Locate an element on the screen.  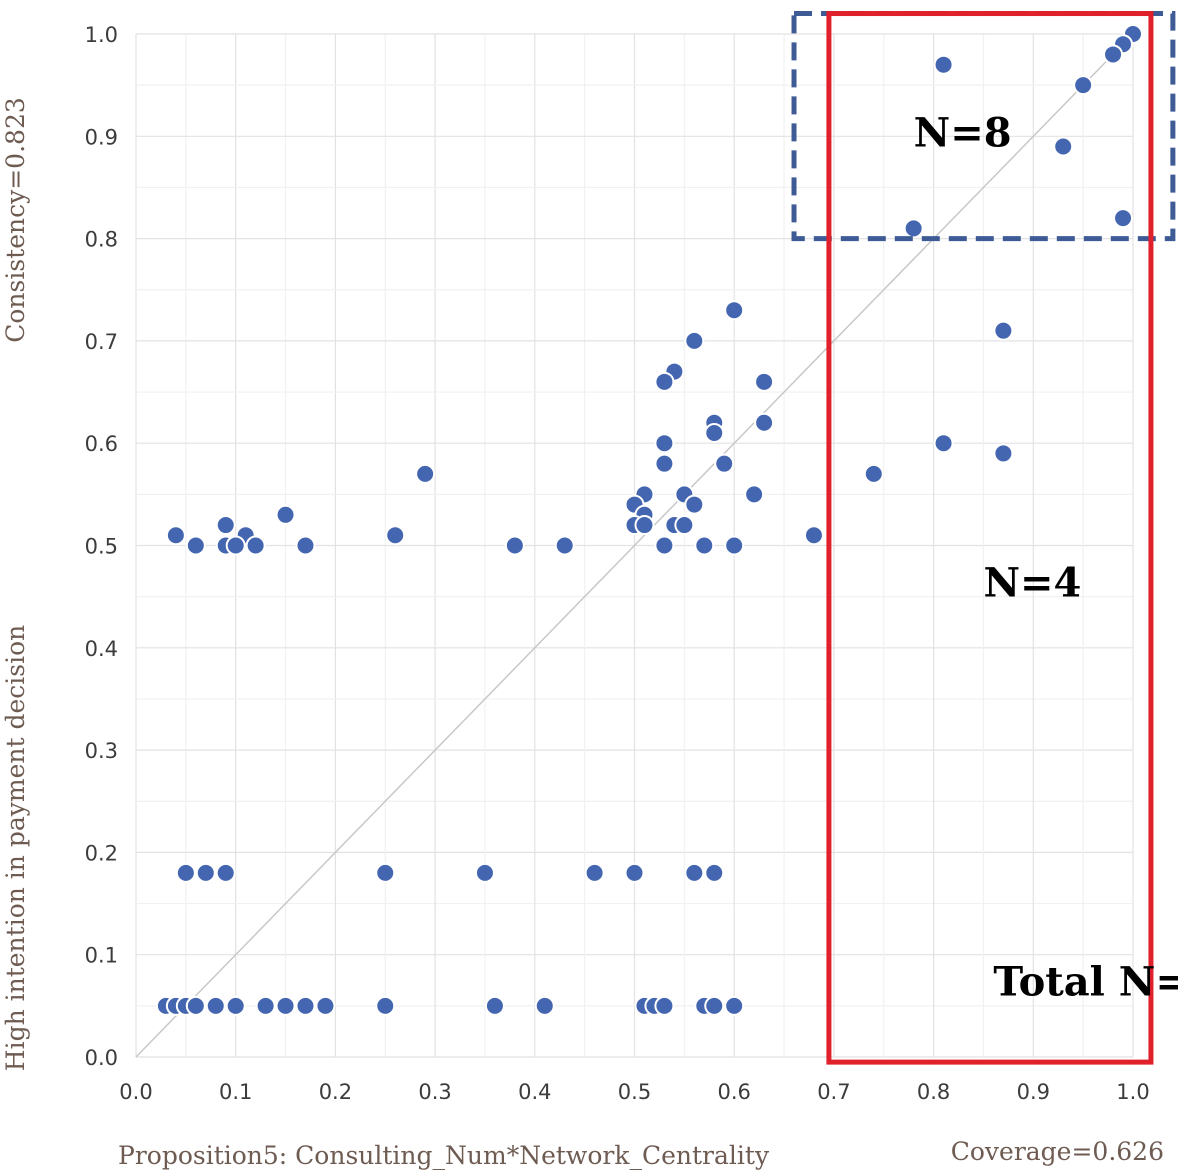
y-tick-label: 0.5 is located at coordinates (101, 547).